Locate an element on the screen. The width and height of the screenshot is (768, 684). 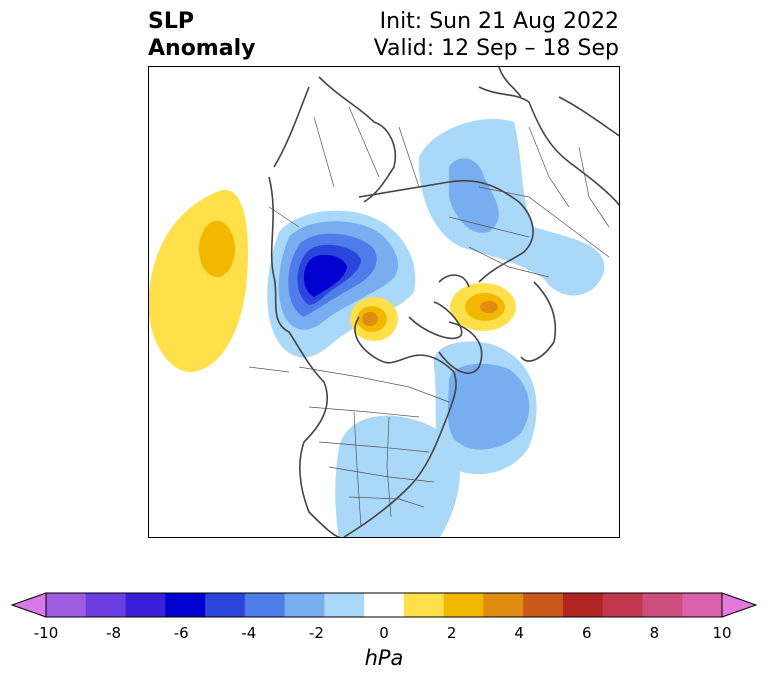
colorbar-extend-max is located at coordinates (739, 605).